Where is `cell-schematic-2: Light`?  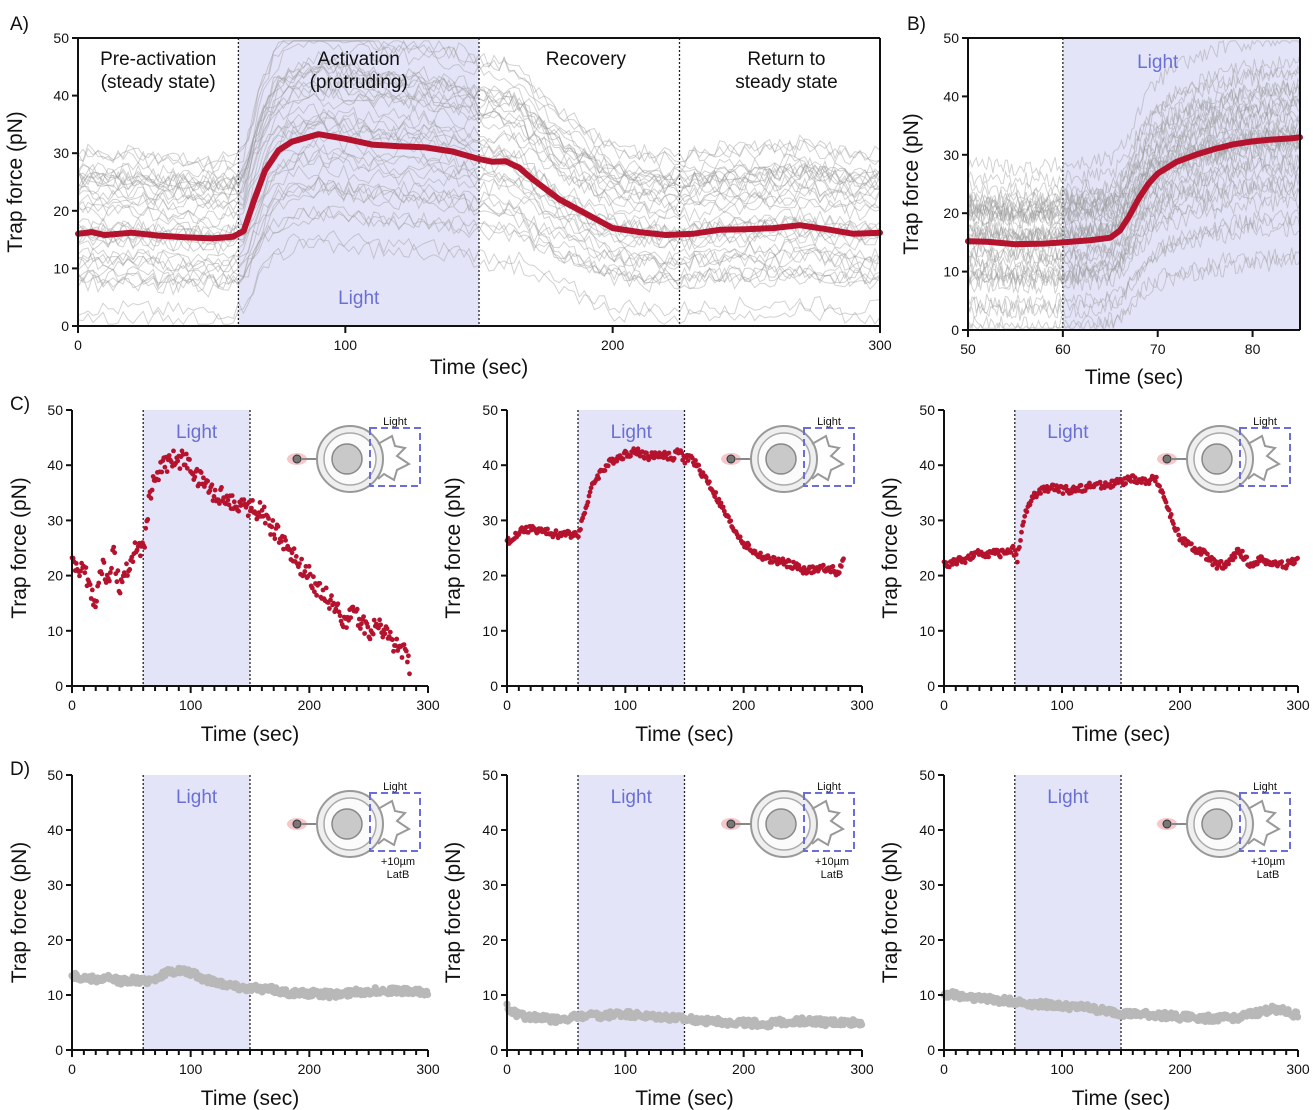 cell-schematic-2: Light is located at coordinates (354, 454).